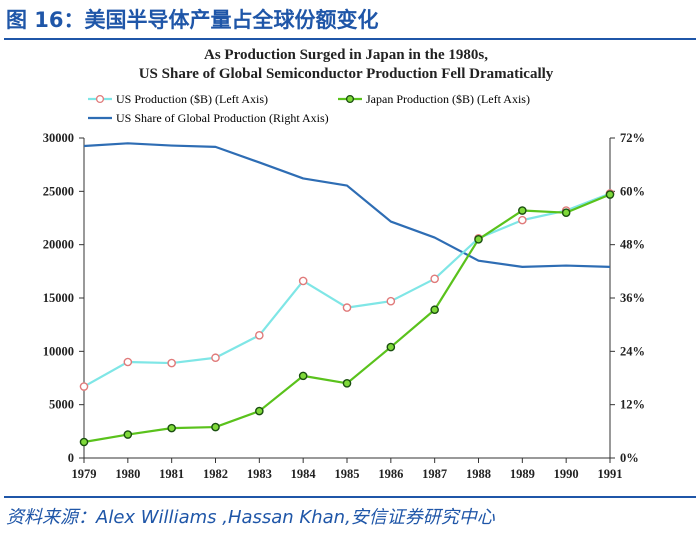  What do you see at coordinates (566, 474) in the screenshot?
I see `x-tick-label: 1990` at bounding box center [566, 474].